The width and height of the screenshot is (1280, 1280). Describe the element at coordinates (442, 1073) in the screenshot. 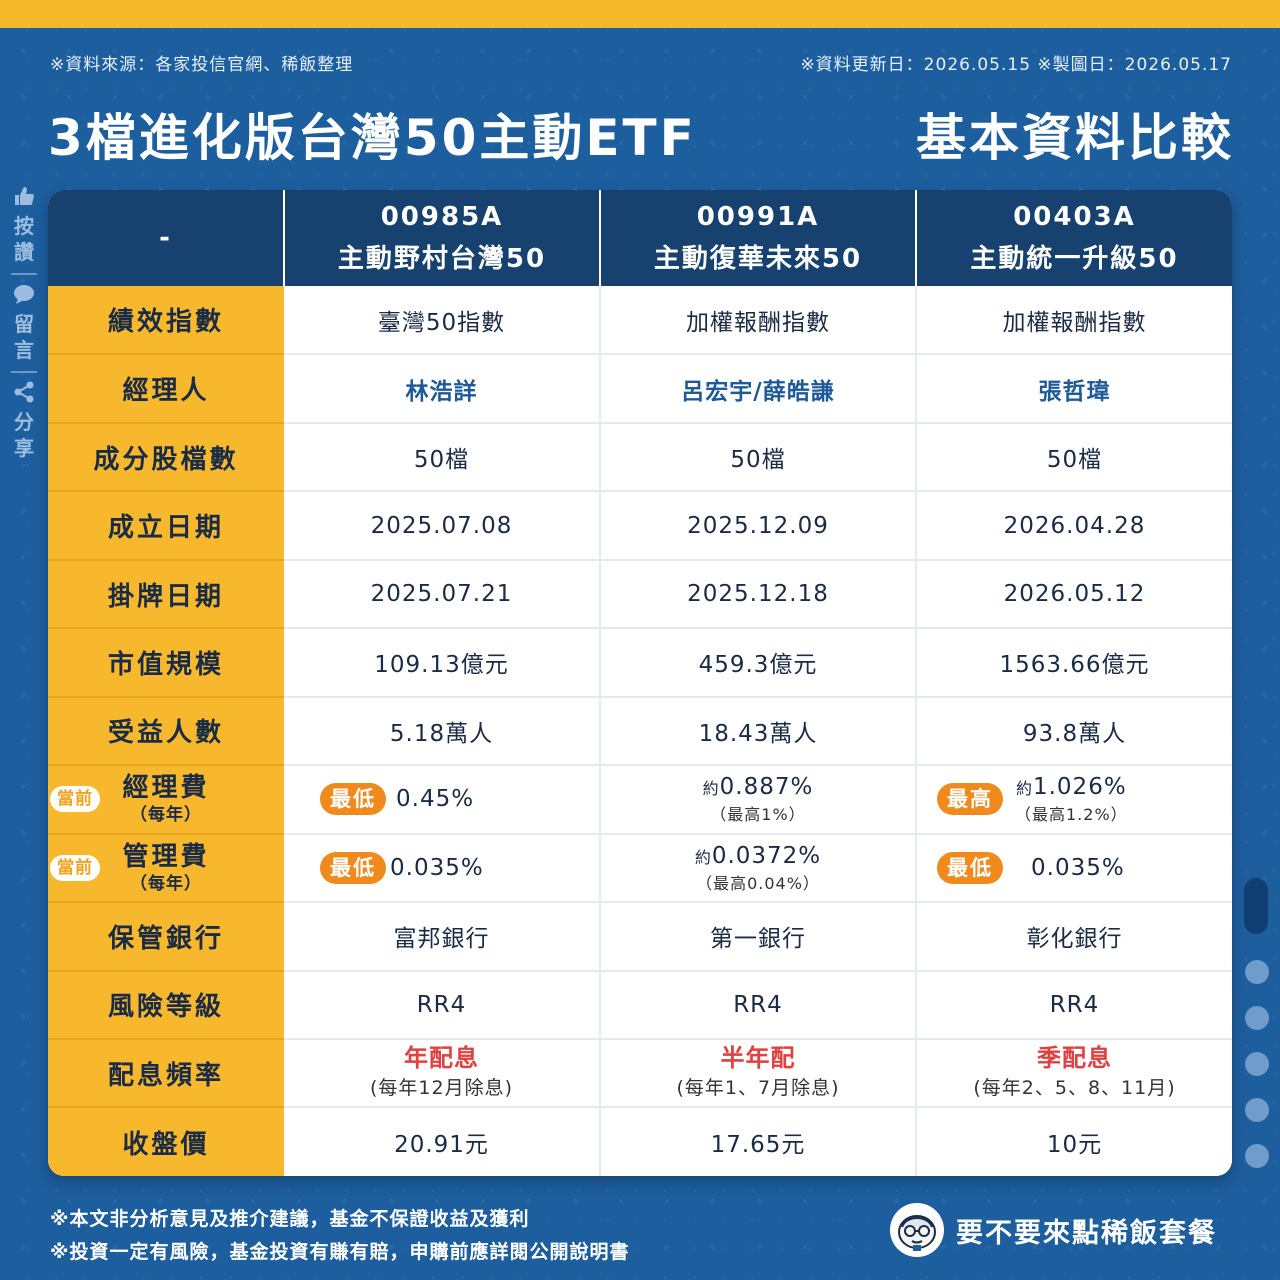

I see `table-cell: 年配息 (每年12月除息)` at that location.